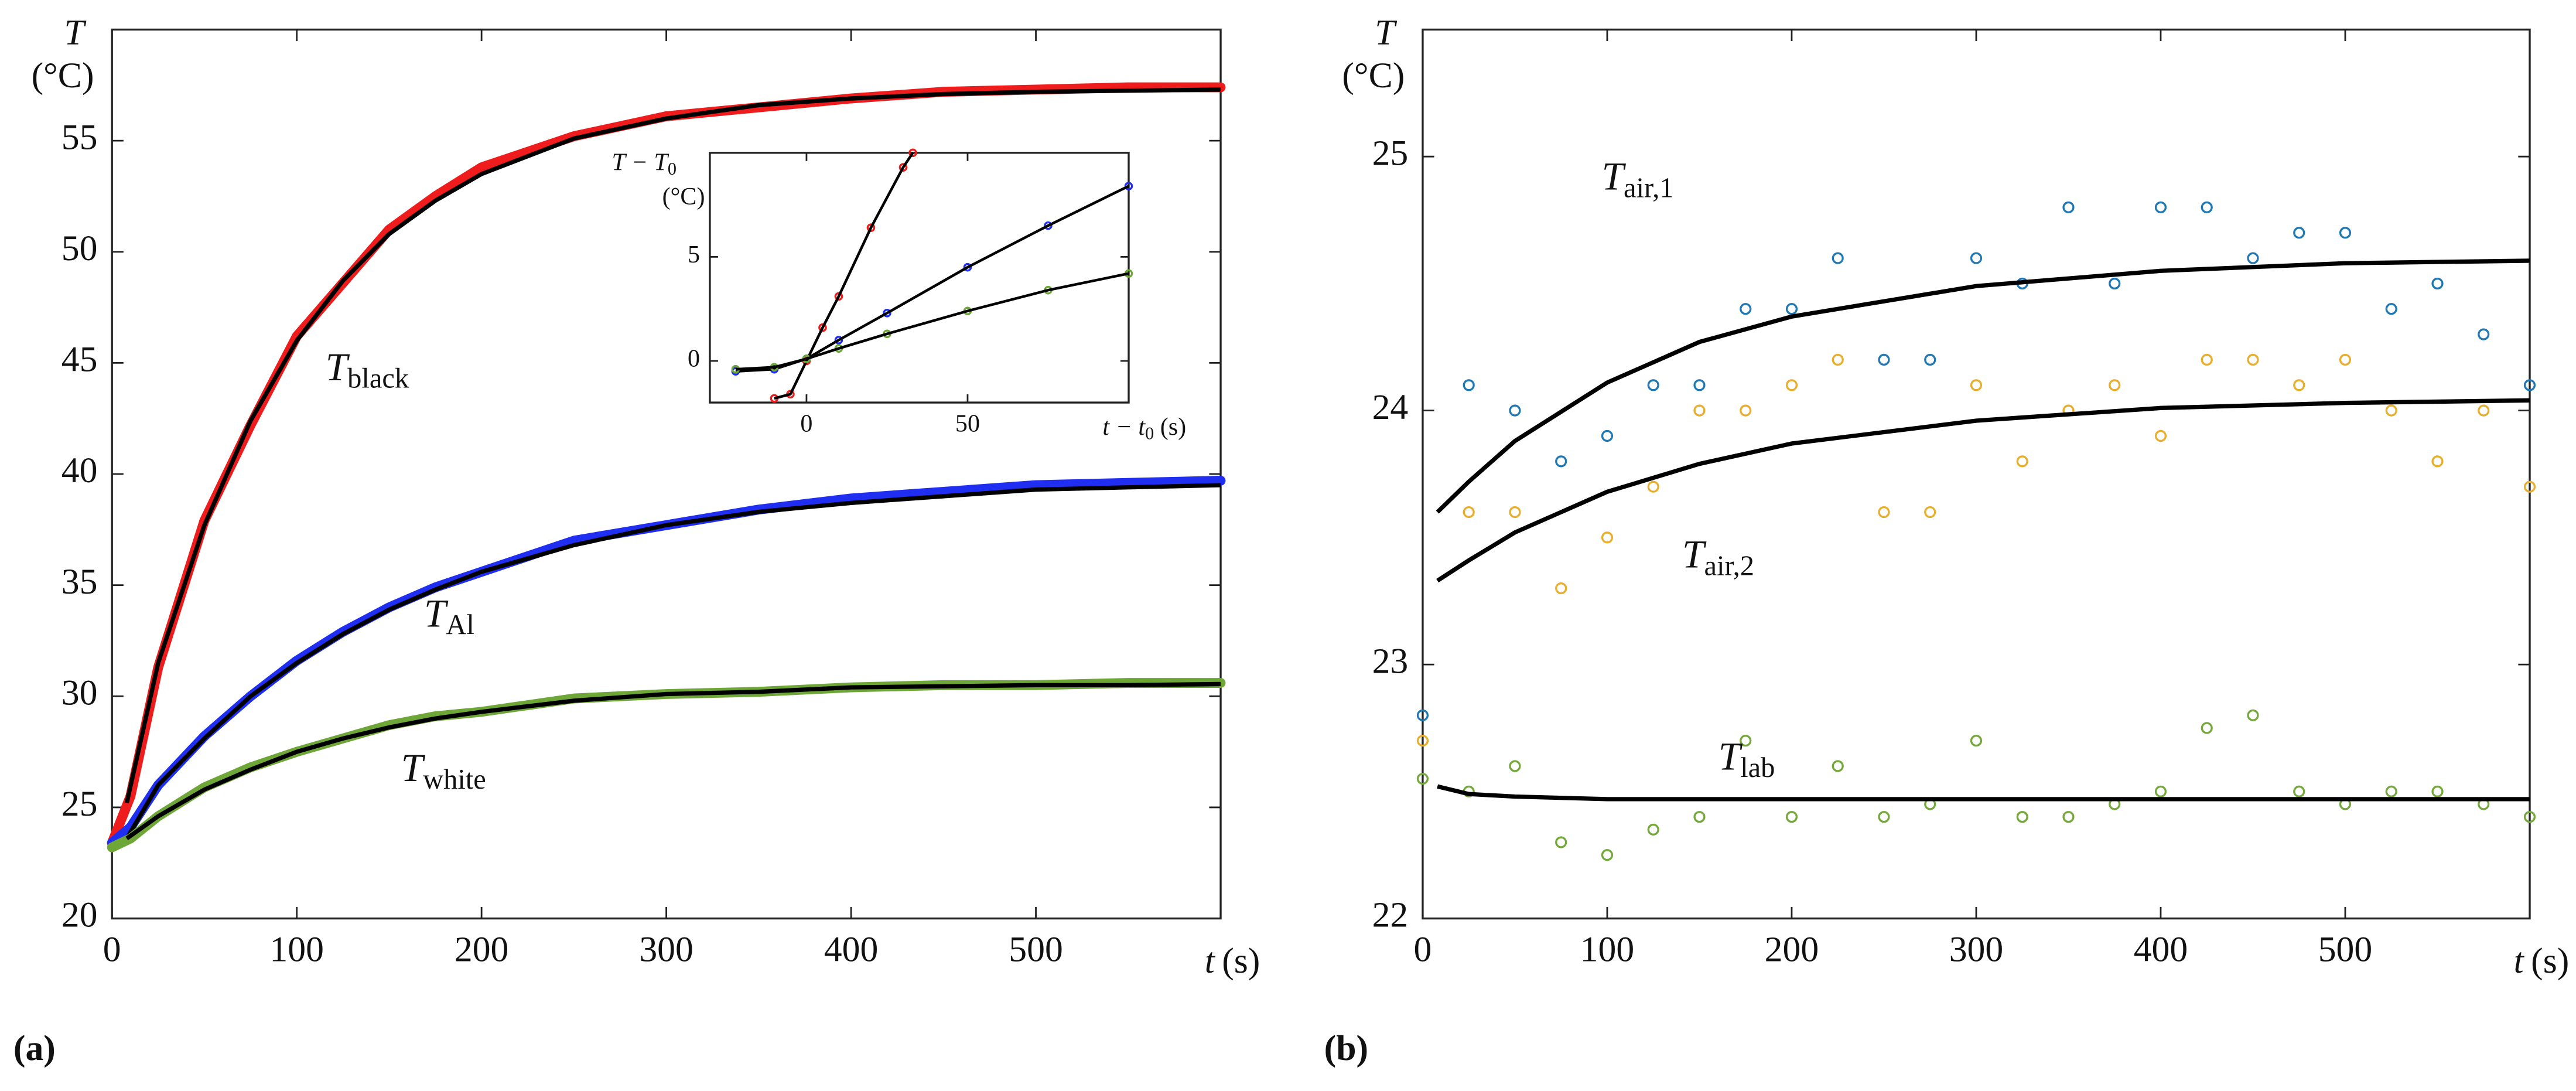 The image size is (2576, 1091). I want to click on series-label: Tlab, so click(1747, 760).